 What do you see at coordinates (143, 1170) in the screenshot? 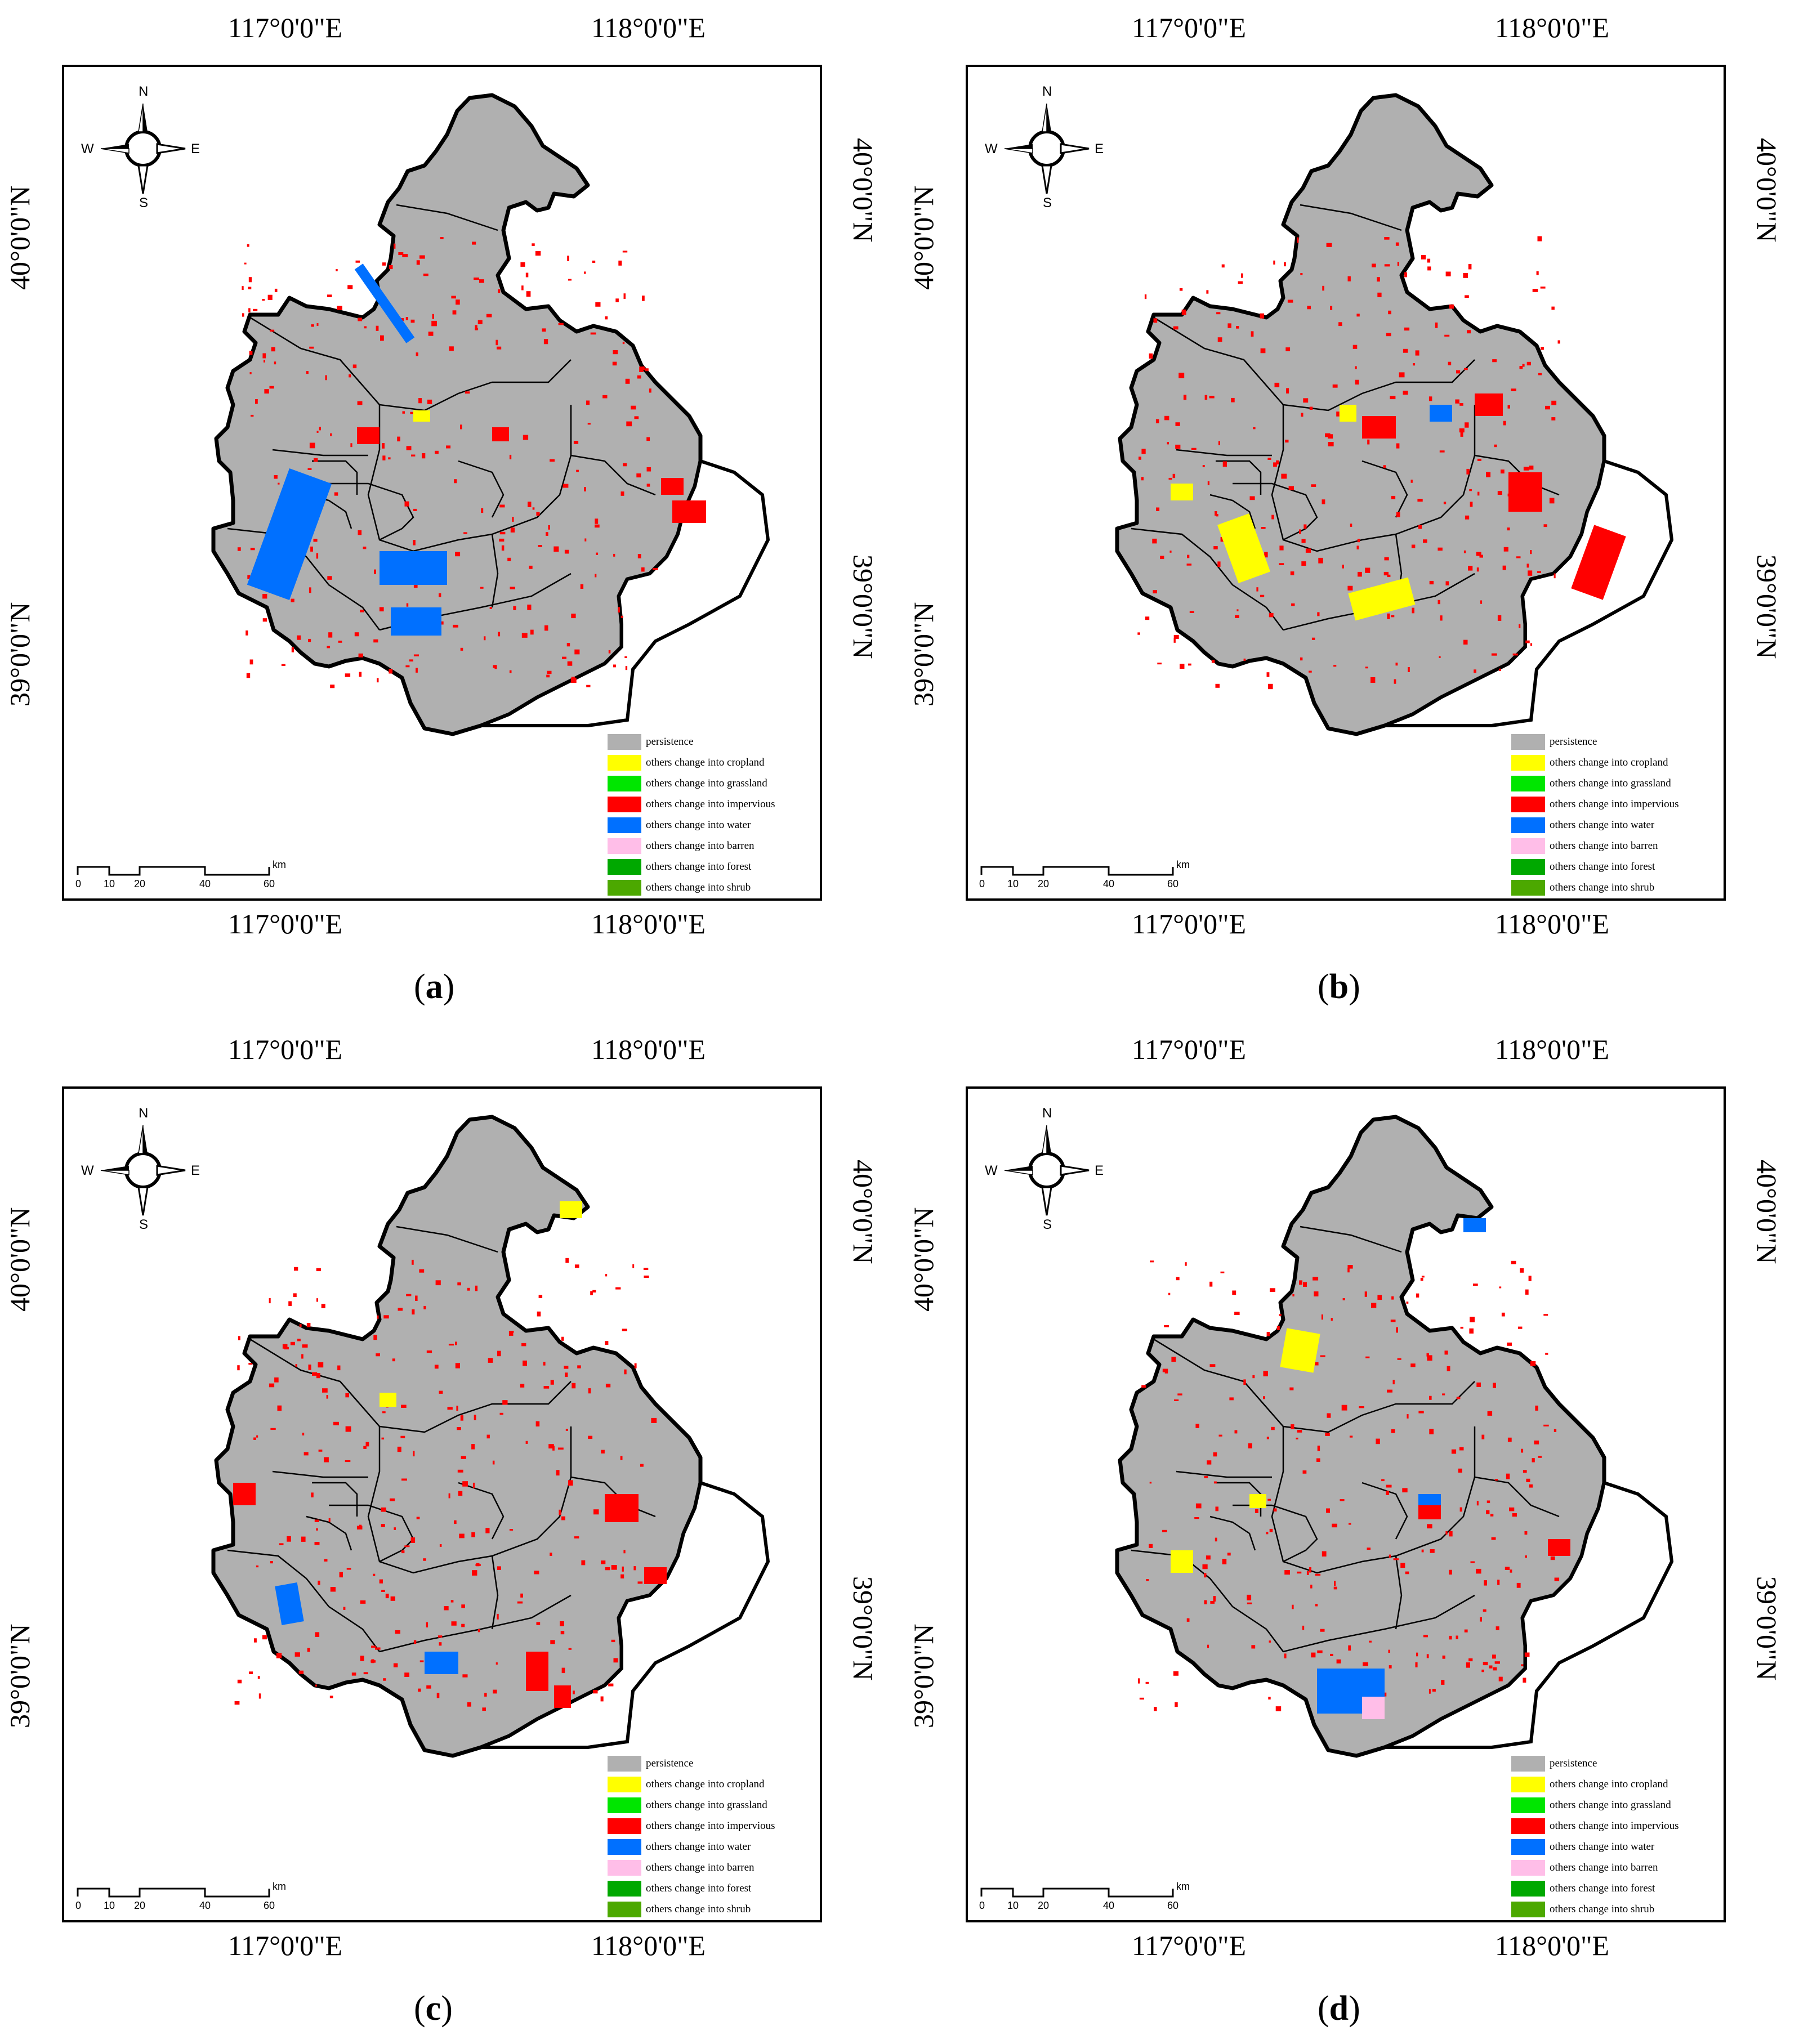
I see `compass-rose-icon` at bounding box center [143, 1170].